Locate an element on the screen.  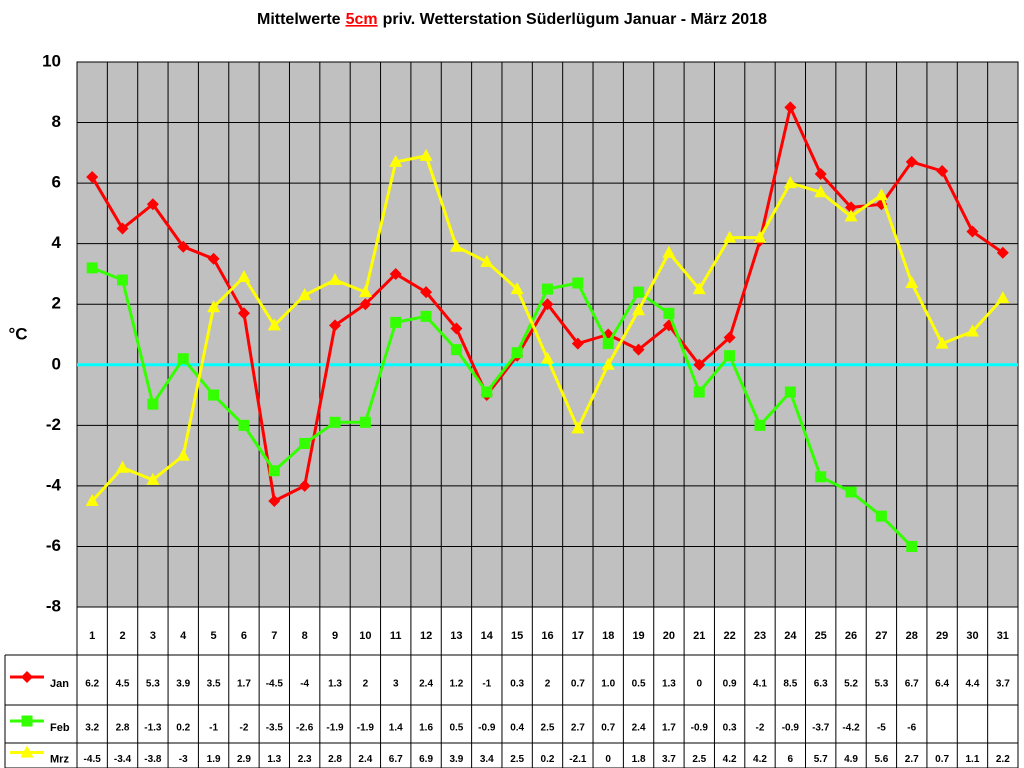
table-value: 3 is located at coordinates (396, 684).